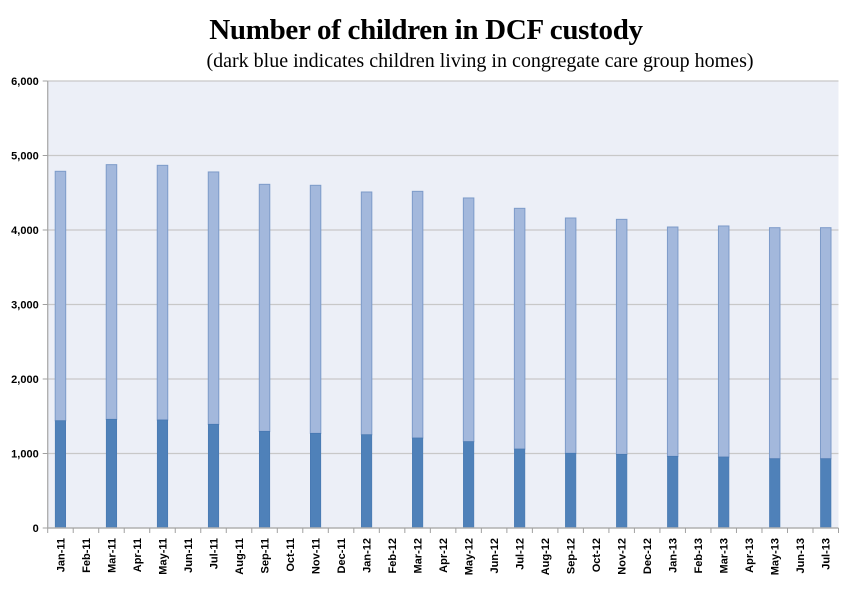  I want to click on x-tick-label: Apr-11, so click(138, 555).